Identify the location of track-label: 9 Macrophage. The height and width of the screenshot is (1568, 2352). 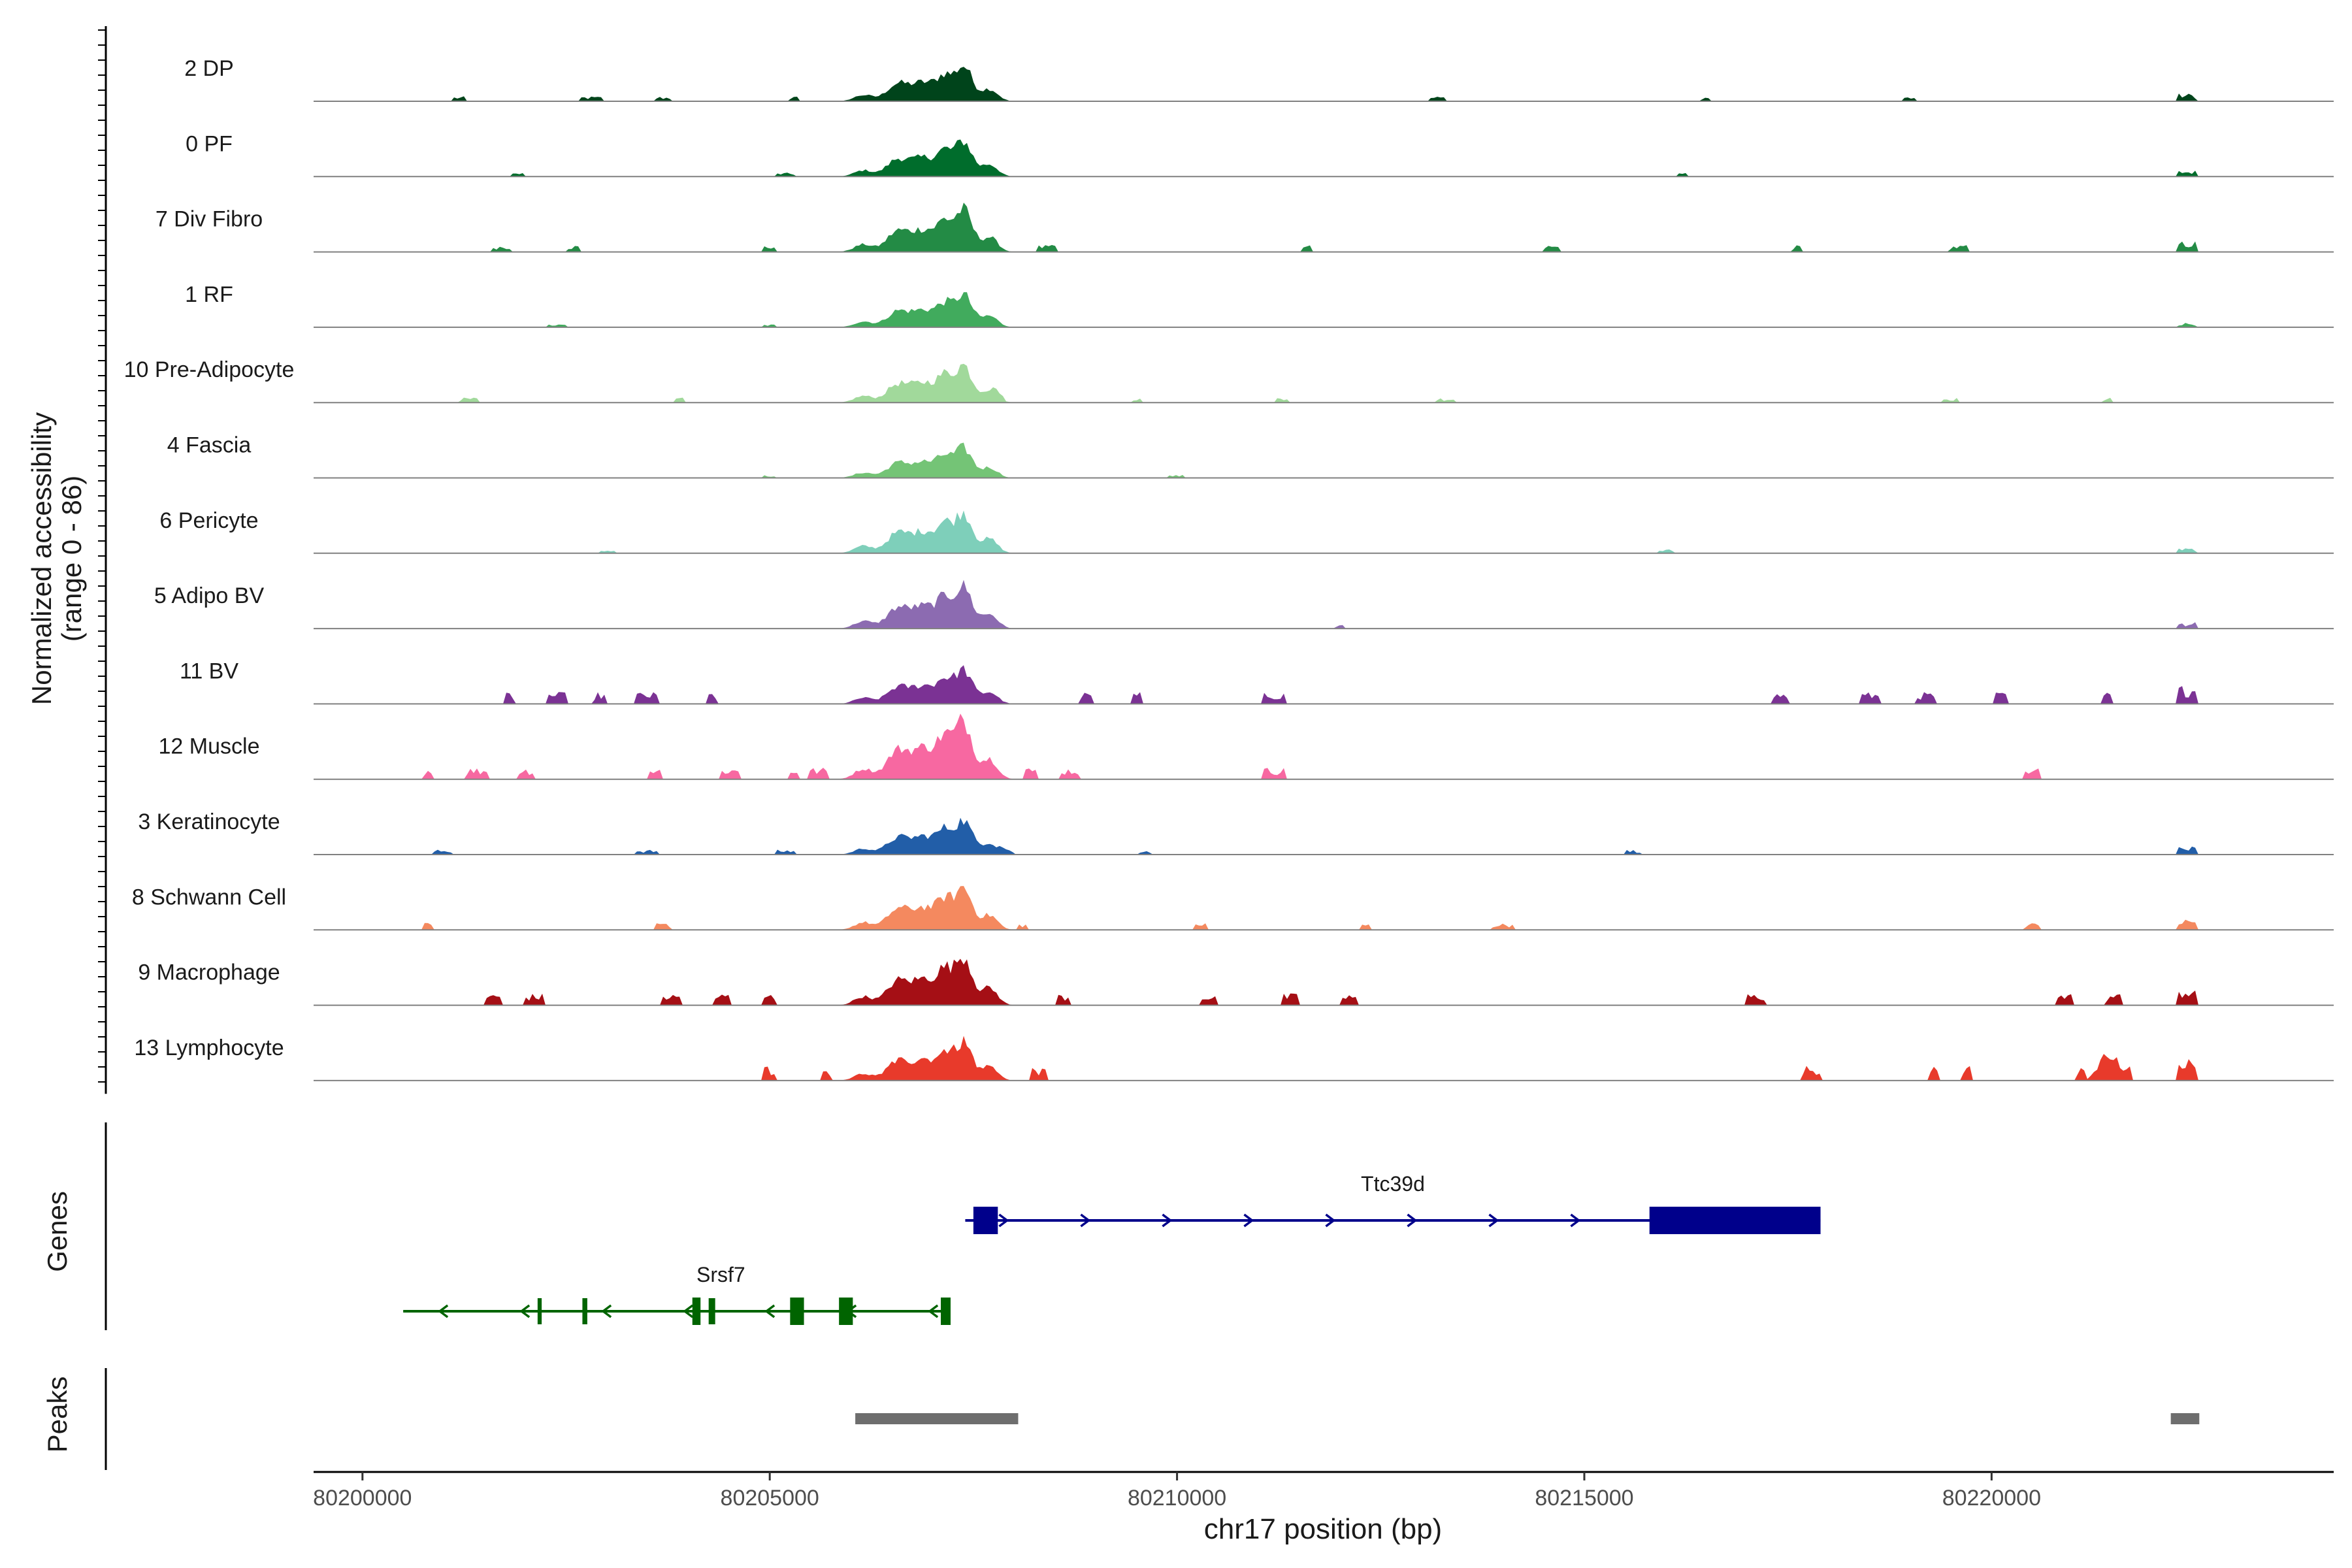
(209, 972).